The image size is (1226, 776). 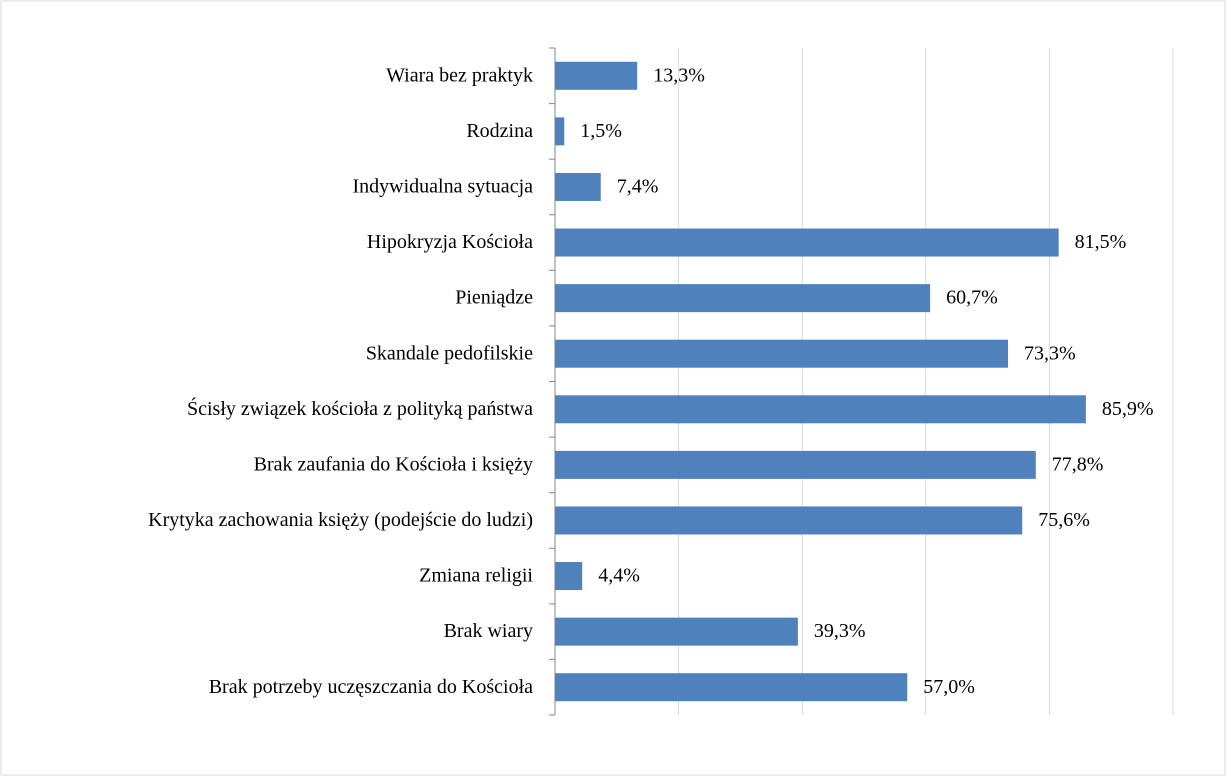 What do you see at coordinates (601, 131) in the screenshot?
I see `data-label: 1,5%` at bounding box center [601, 131].